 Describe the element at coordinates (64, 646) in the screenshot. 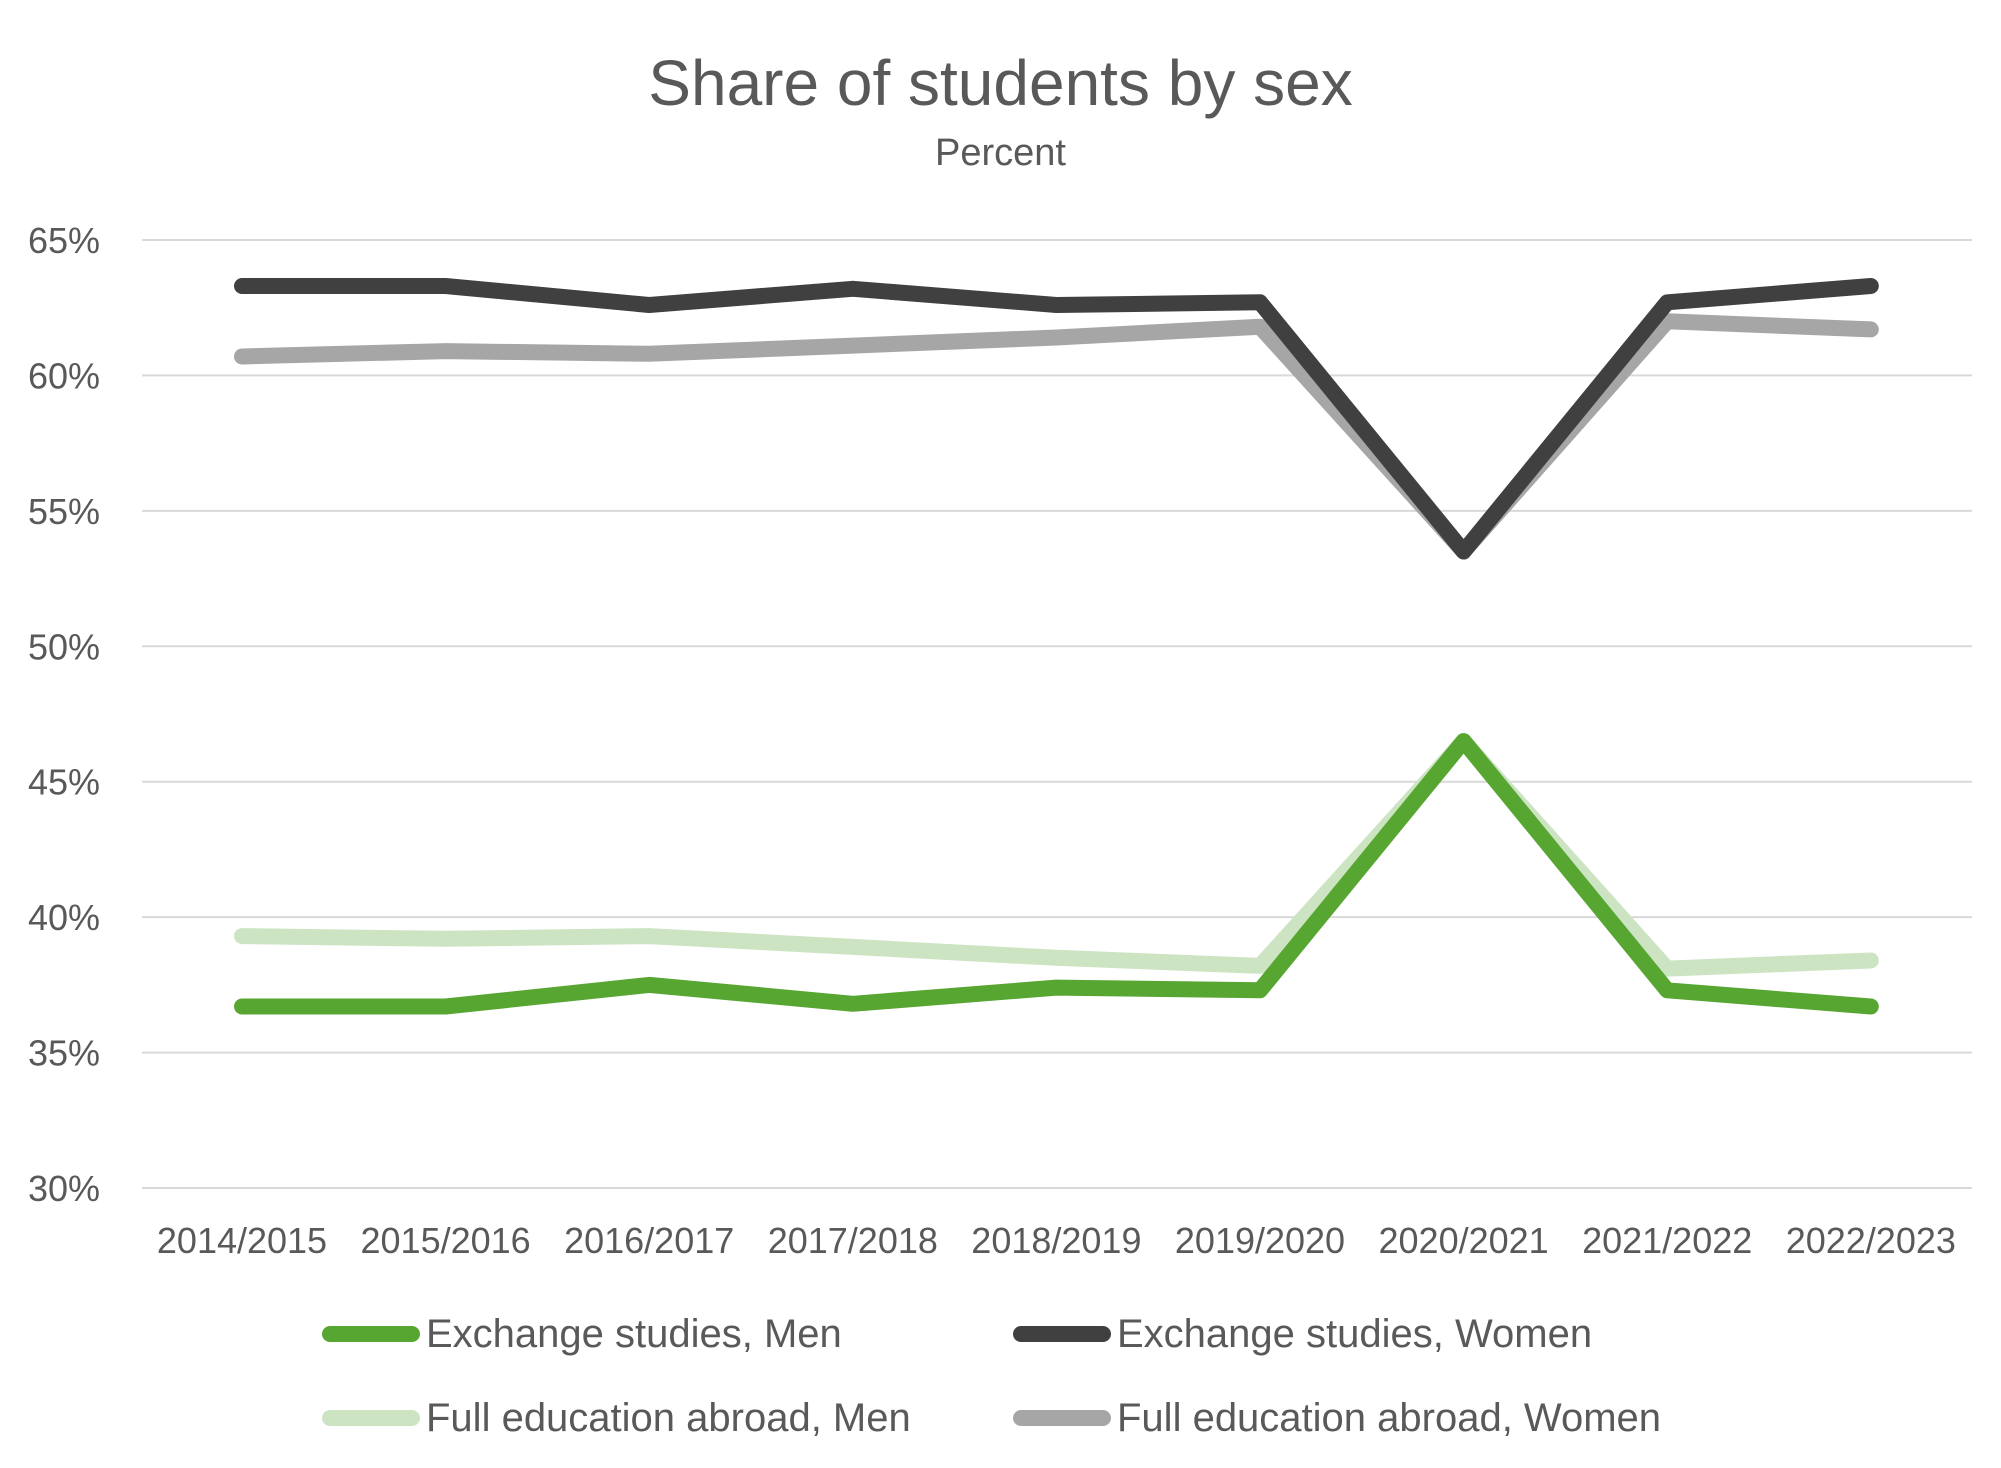

I see `y-tick-label: 50%` at that location.